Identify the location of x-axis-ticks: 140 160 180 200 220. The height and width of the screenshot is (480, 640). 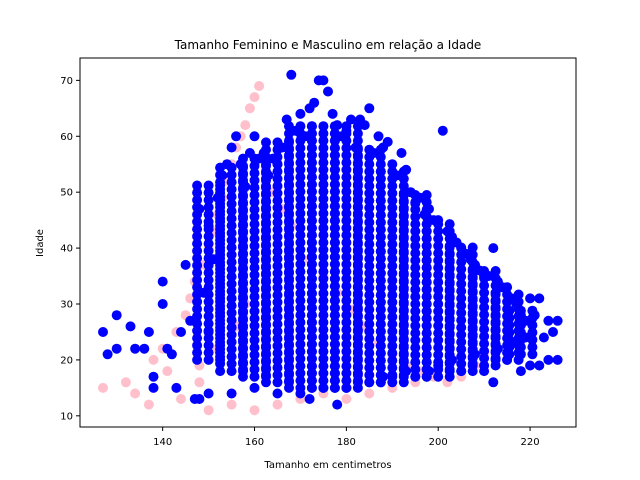
(346, 437).